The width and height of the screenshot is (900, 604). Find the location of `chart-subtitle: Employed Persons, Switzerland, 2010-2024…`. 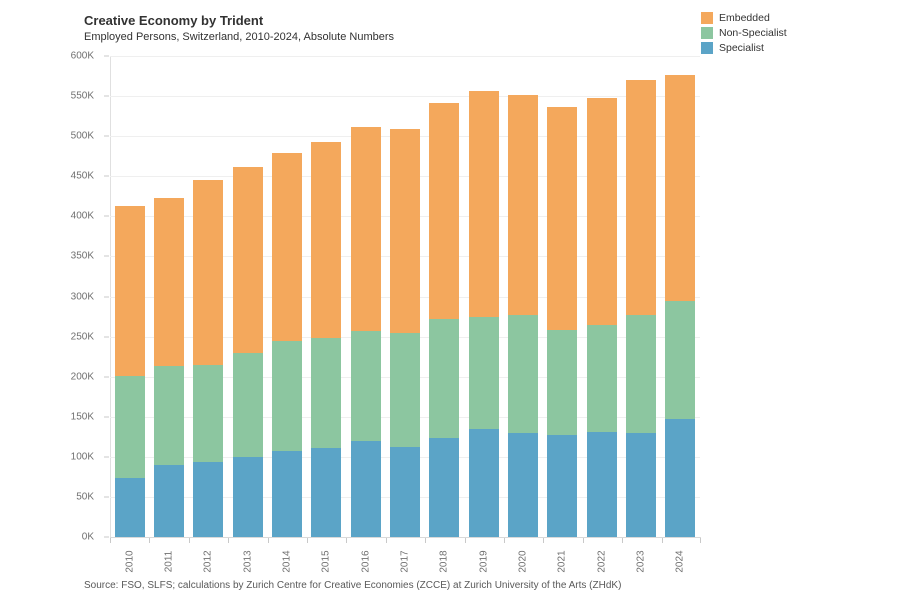

chart-subtitle: Employed Persons, Switzerland, 2010-2024… is located at coordinates (239, 37).